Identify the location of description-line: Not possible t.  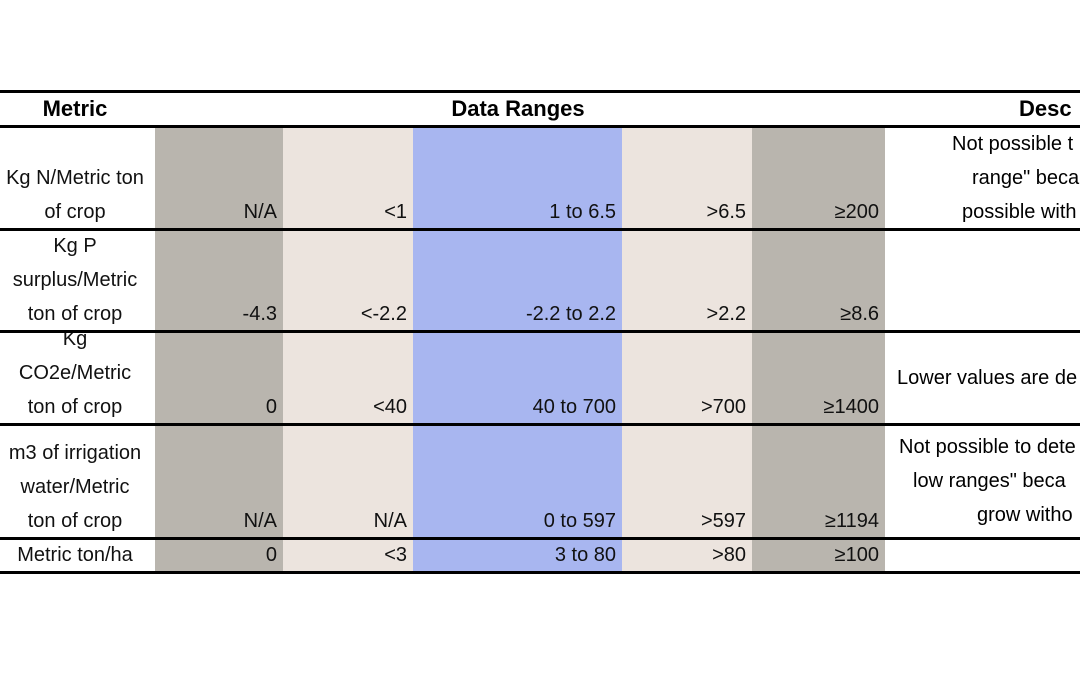
(1013, 143).